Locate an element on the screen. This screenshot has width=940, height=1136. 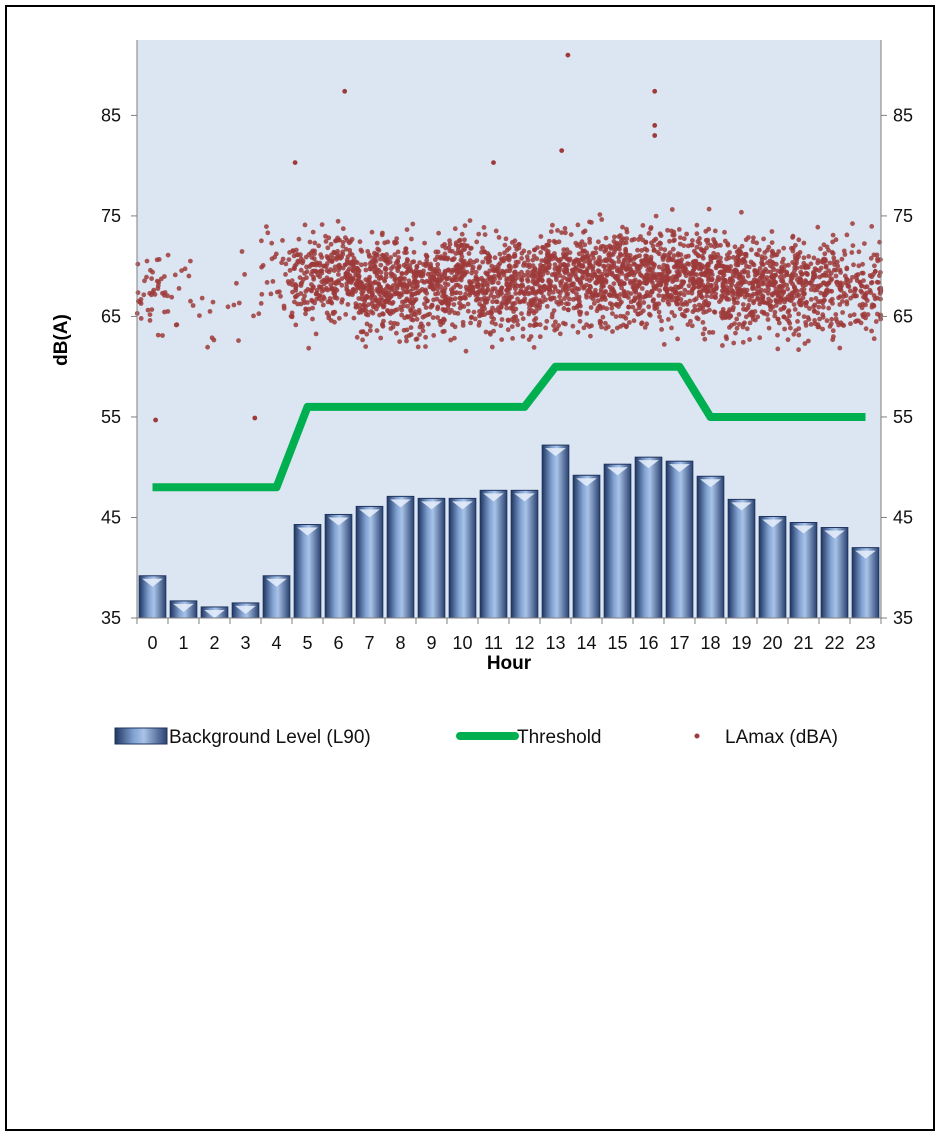
legend-label-background: Background Level (L90) is located at coordinates (270, 737).